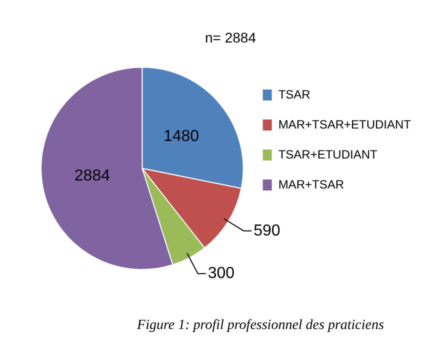 This screenshot has height=353, width=431. I want to click on data-label: 2884, so click(92, 176).